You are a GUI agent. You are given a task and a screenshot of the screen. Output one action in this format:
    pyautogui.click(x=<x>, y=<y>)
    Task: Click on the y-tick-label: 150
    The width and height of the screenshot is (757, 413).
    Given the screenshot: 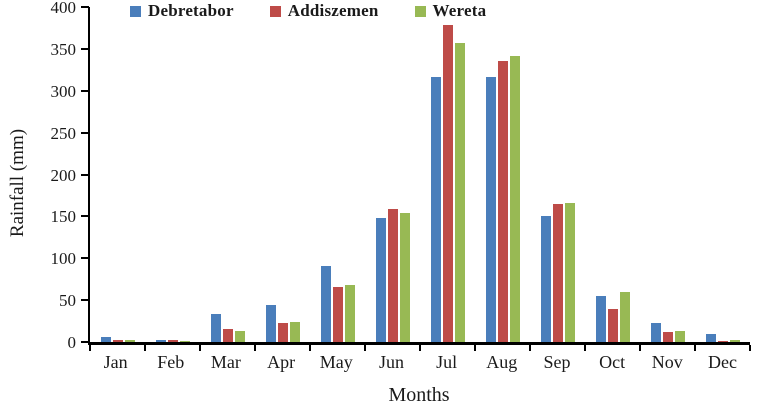 What is the action you would take?
    pyautogui.click(x=63, y=216)
    